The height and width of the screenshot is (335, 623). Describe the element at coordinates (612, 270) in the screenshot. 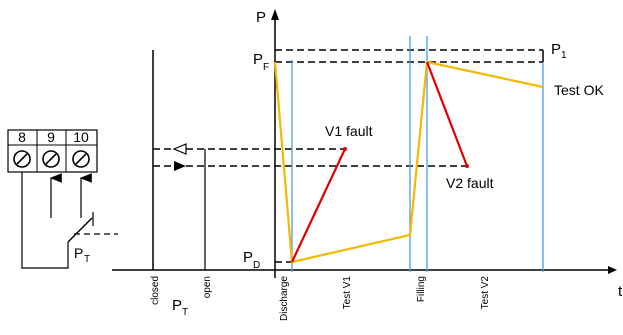

I see `time-axis-arrow-icon` at that location.